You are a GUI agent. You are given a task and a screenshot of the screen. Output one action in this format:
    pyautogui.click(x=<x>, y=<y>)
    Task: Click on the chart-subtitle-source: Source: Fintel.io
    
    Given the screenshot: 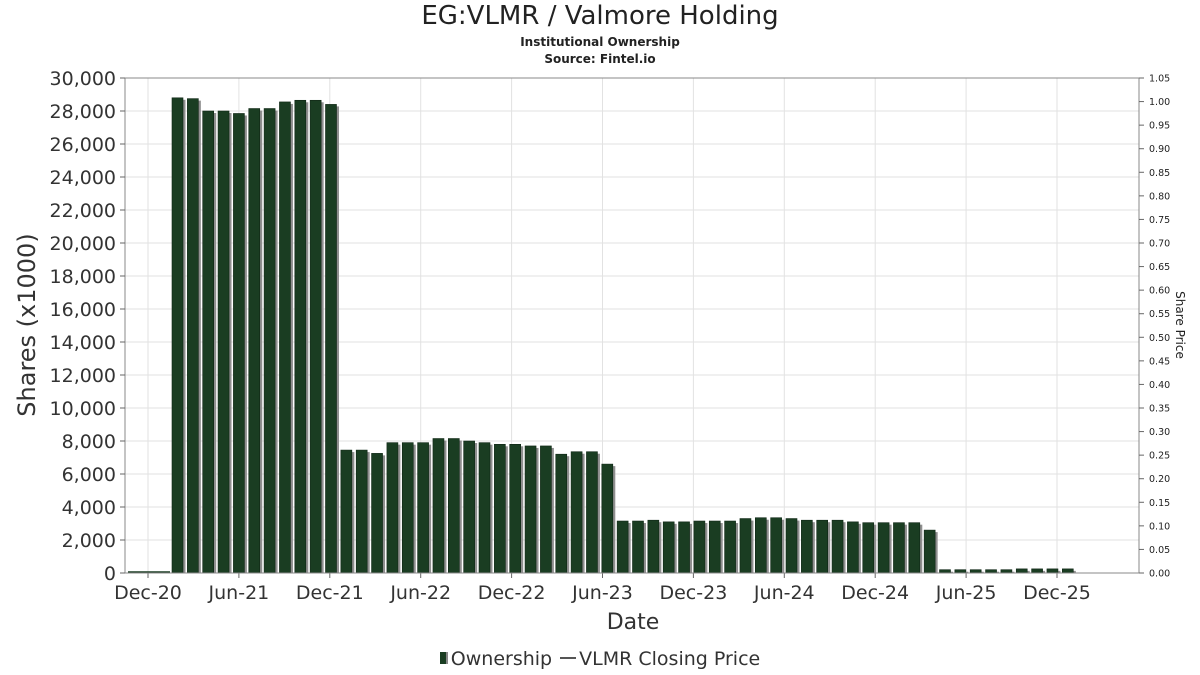 What is the action you would take?
    pyautogui.click(x=600, y=59)
    